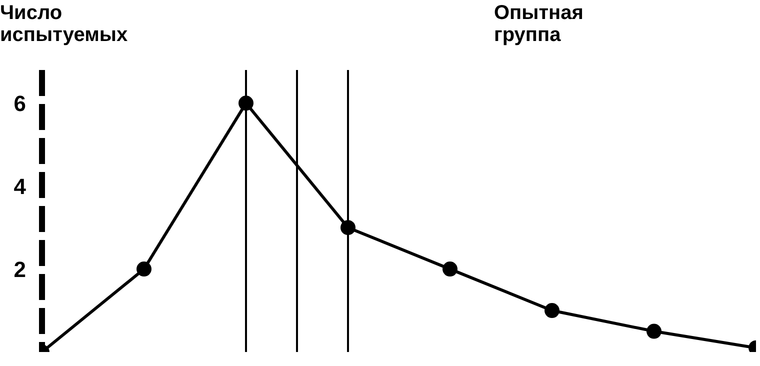  Describe the element at coordinates (539, 24) in the screenshot. I see `chart-title: Опытная группа` at that location.